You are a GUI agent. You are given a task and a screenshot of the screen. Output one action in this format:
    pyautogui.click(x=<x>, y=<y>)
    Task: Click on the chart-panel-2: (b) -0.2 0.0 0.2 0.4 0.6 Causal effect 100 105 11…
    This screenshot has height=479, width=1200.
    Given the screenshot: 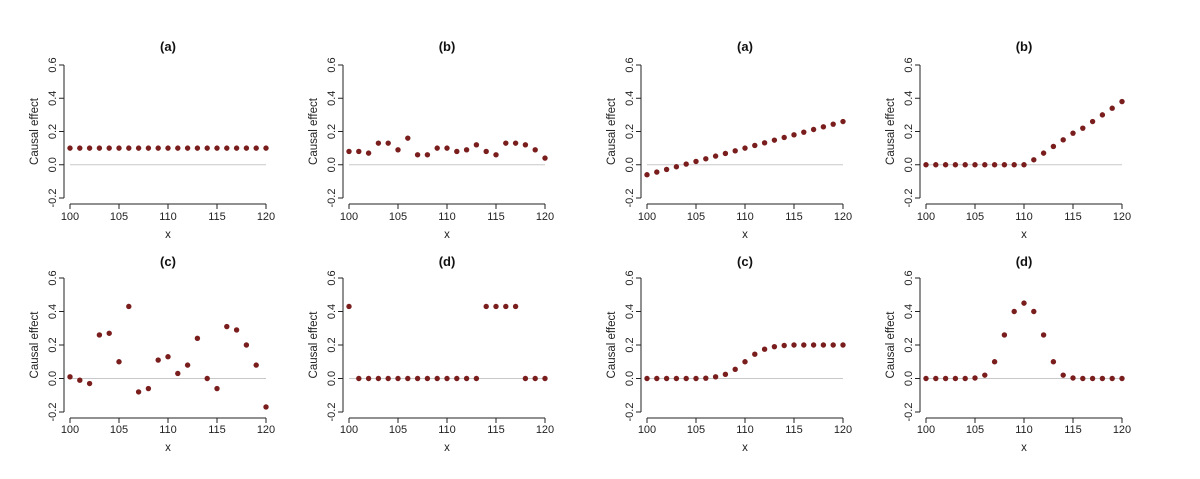 What is the action you would take?
    pyautogui.click(x=431, y=140)
    